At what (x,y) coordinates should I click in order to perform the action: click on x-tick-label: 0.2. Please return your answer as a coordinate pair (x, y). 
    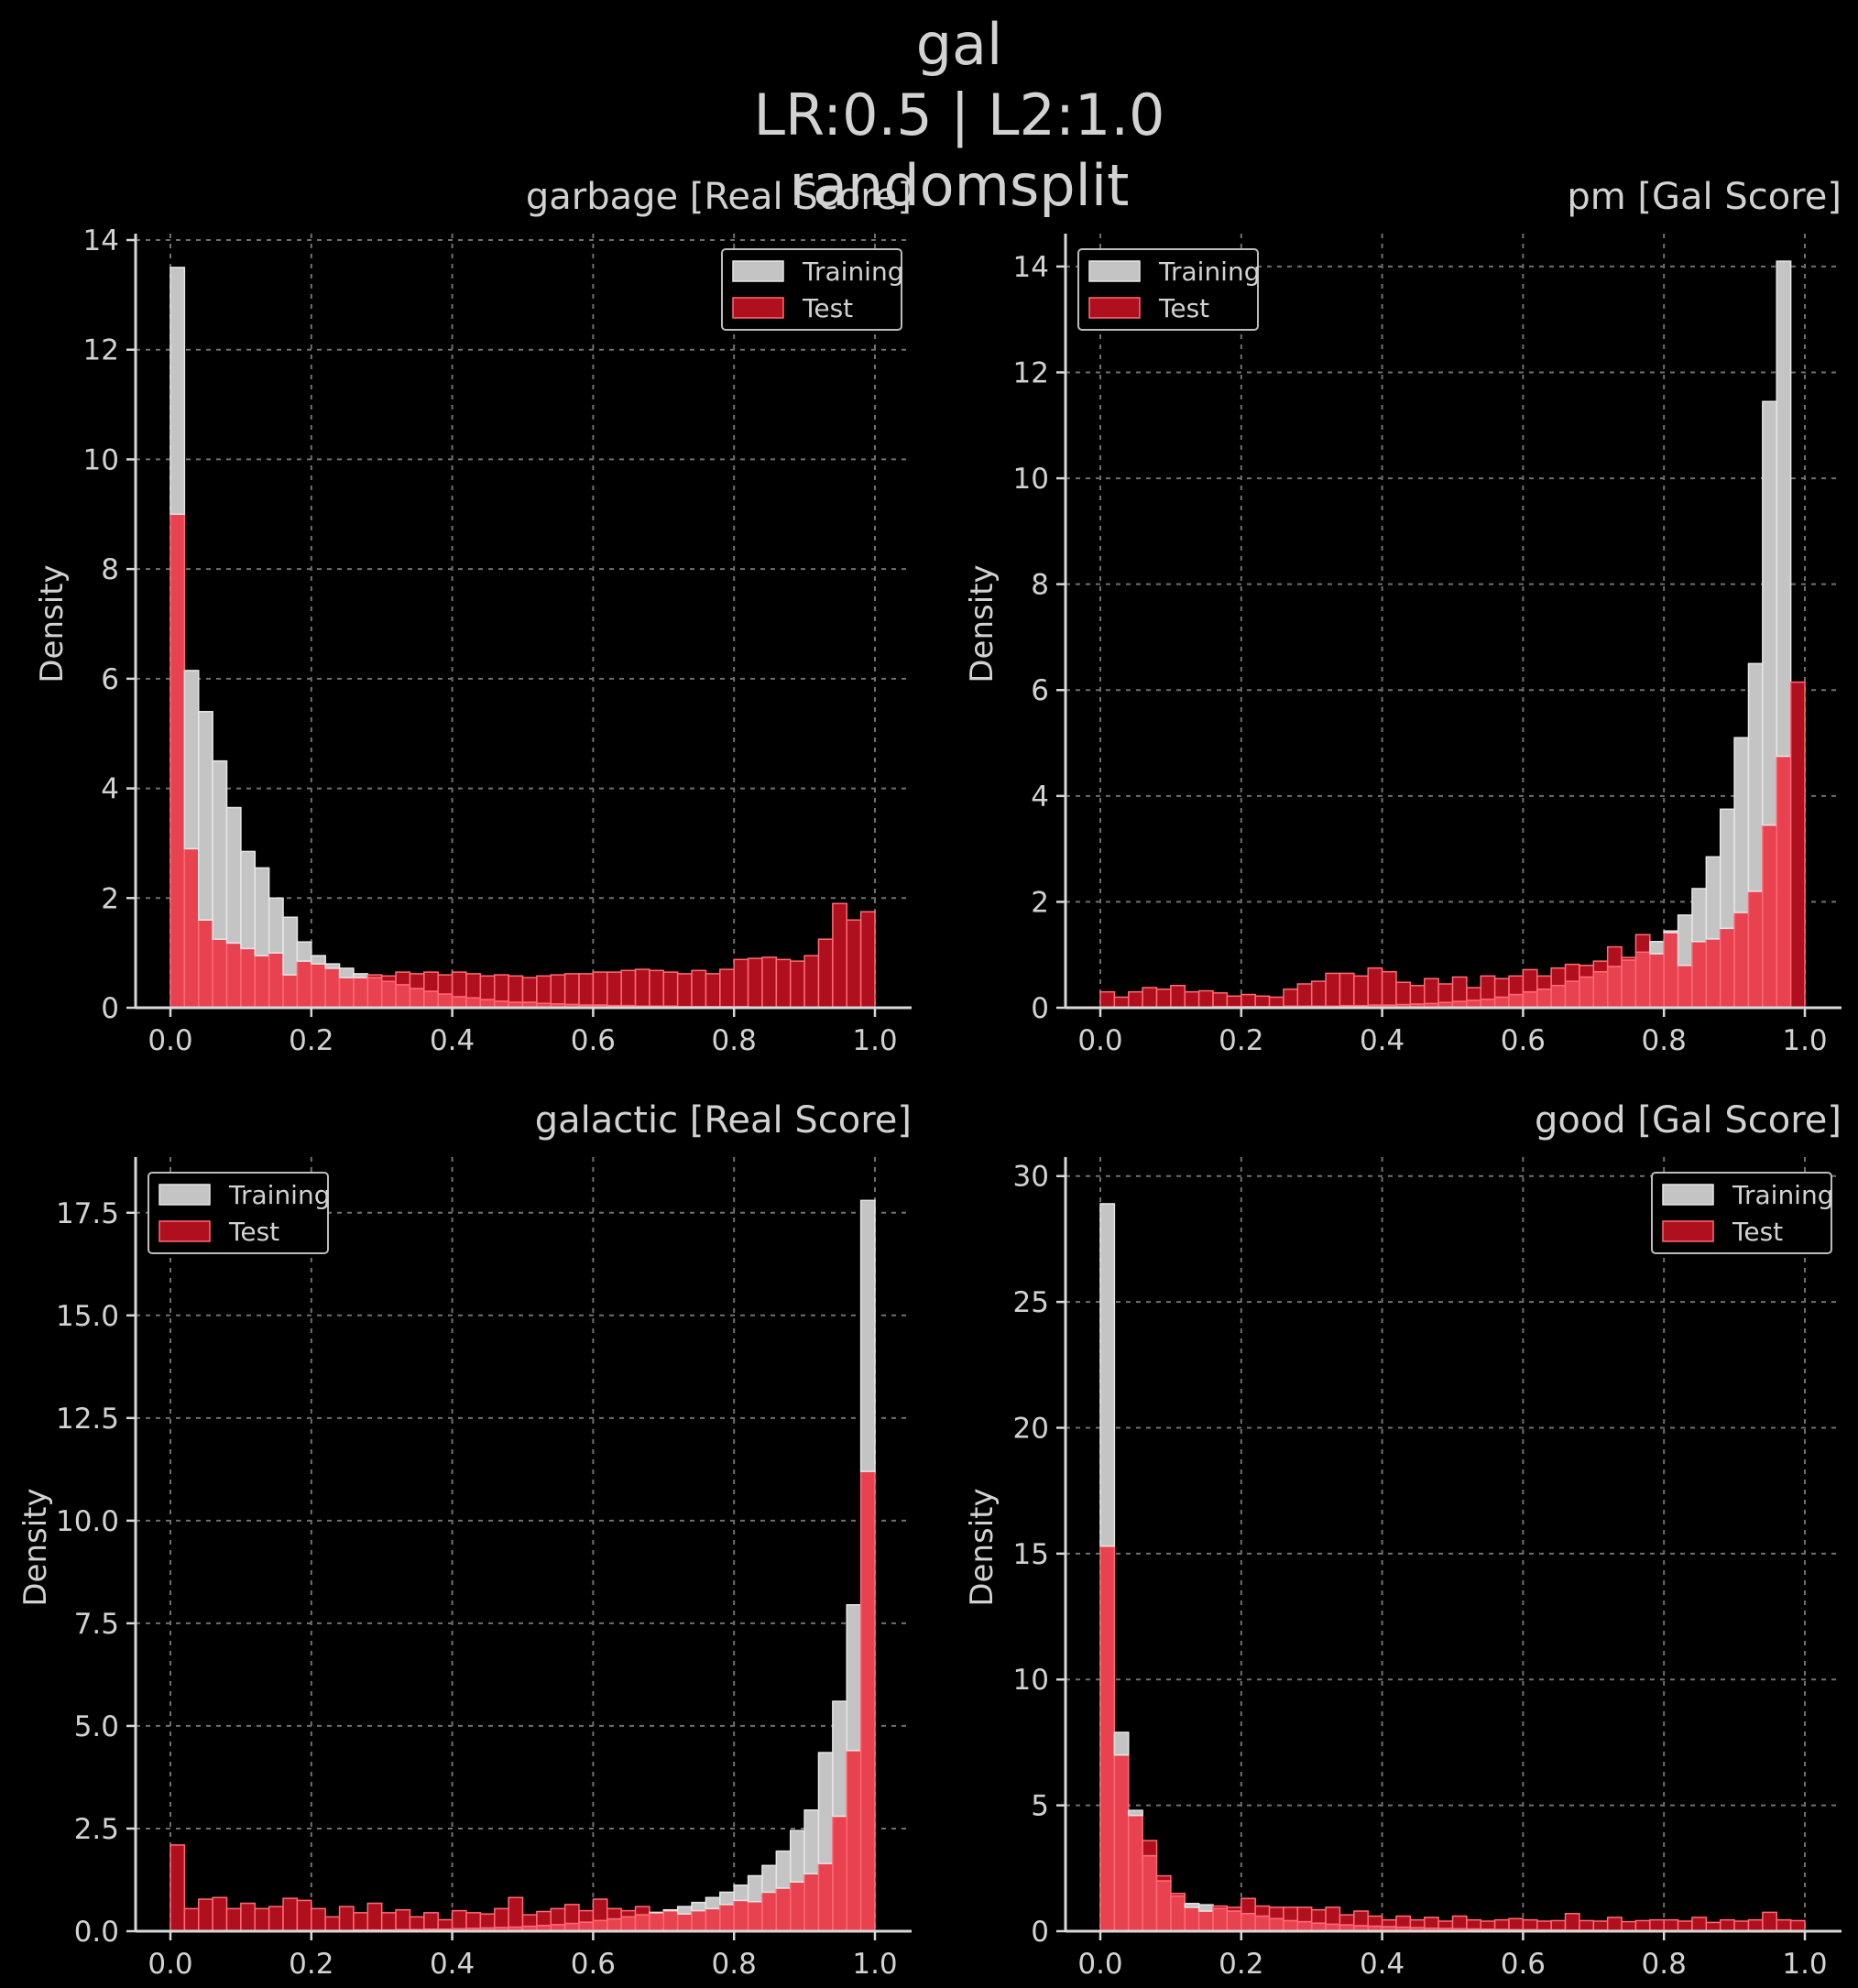
    Looking at the image, I should click on (1241, 1040).